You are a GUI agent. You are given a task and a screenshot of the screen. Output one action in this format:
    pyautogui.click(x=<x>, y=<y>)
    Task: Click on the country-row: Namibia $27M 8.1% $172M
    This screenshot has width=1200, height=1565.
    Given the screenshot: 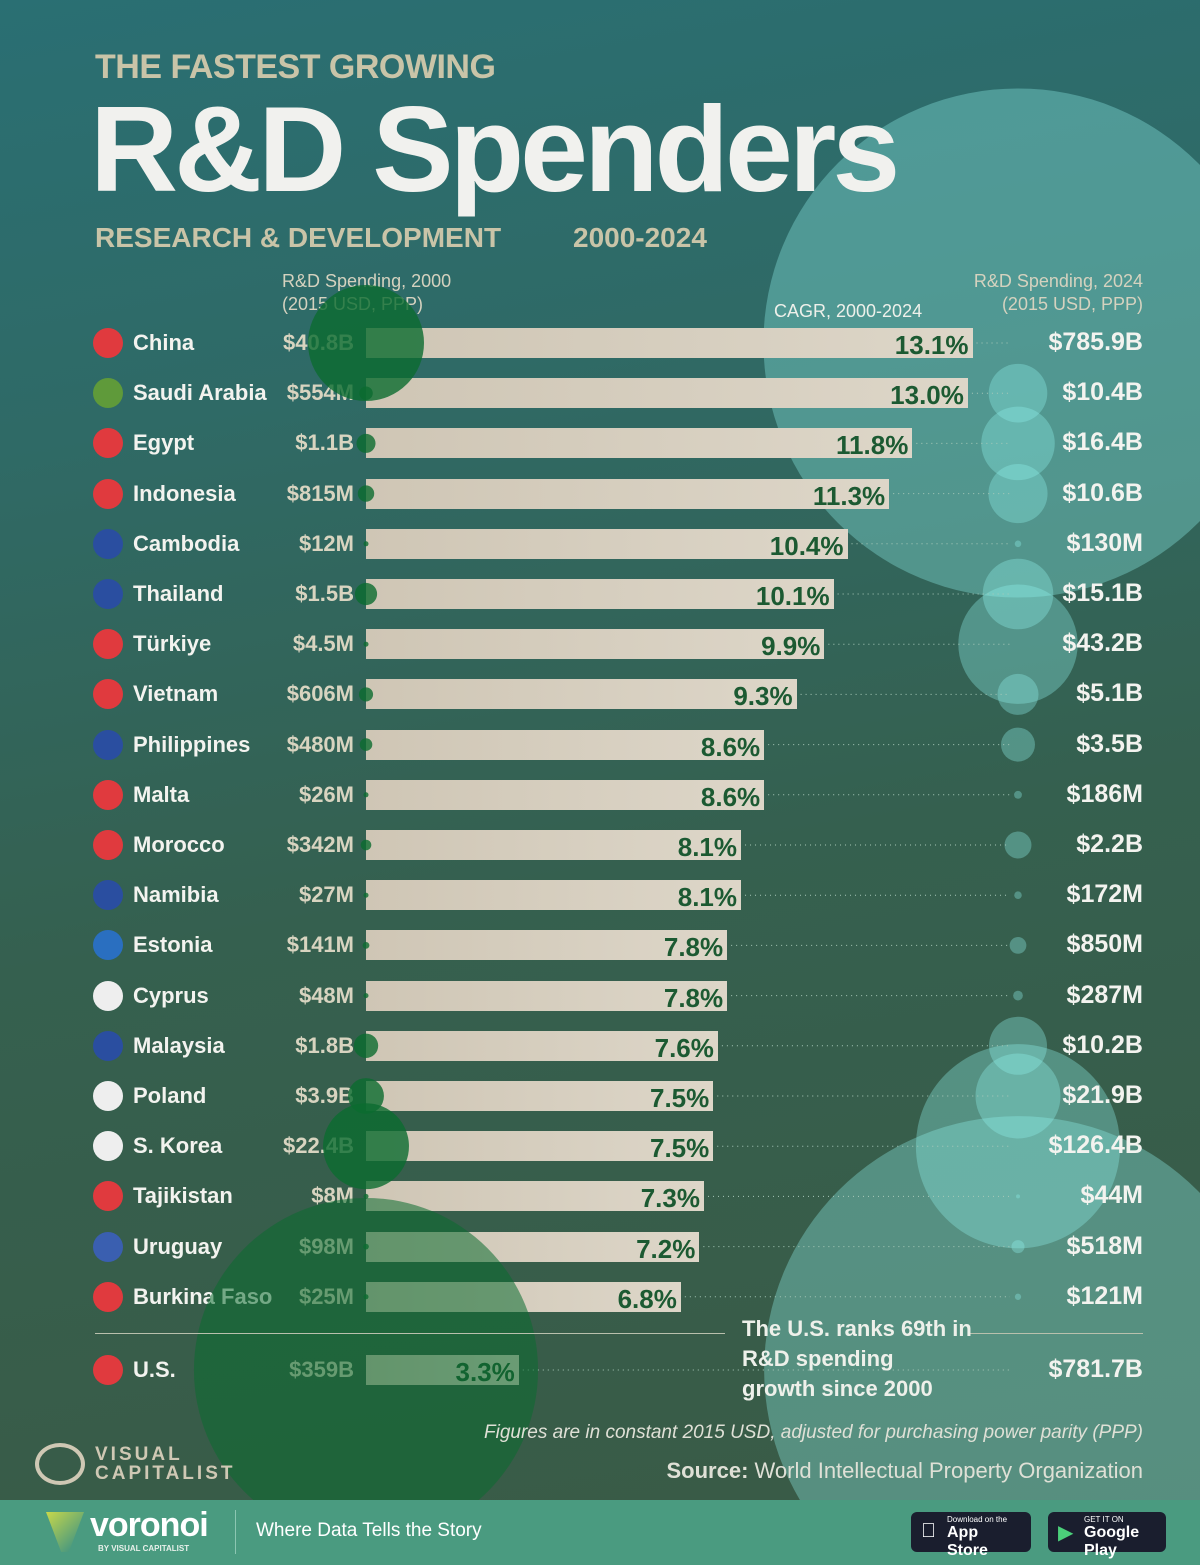 What is the action you would take?
    pyautogui.click(x=600, y=895)
    